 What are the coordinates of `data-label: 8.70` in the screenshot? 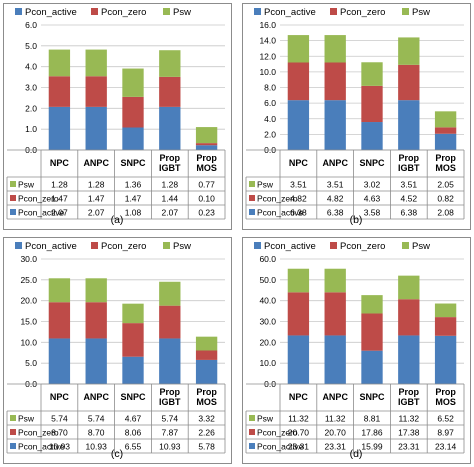 It's located at (59, 433).